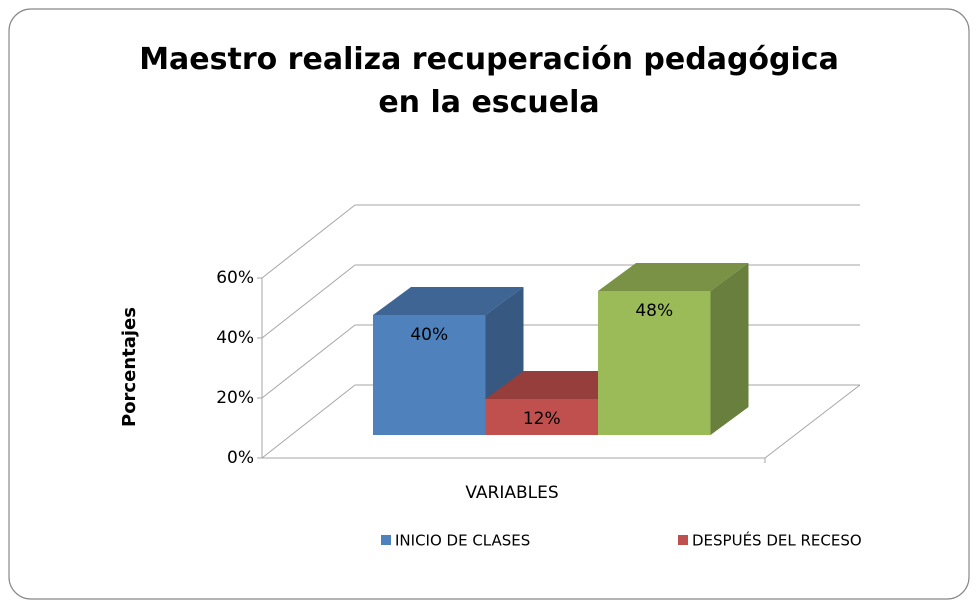 This screenshot has width=978, height=607. What do you see at coordinates (235, 398) in the screenshot?
I see `y-tick-label: 20%` at bounding box center [235, 398].